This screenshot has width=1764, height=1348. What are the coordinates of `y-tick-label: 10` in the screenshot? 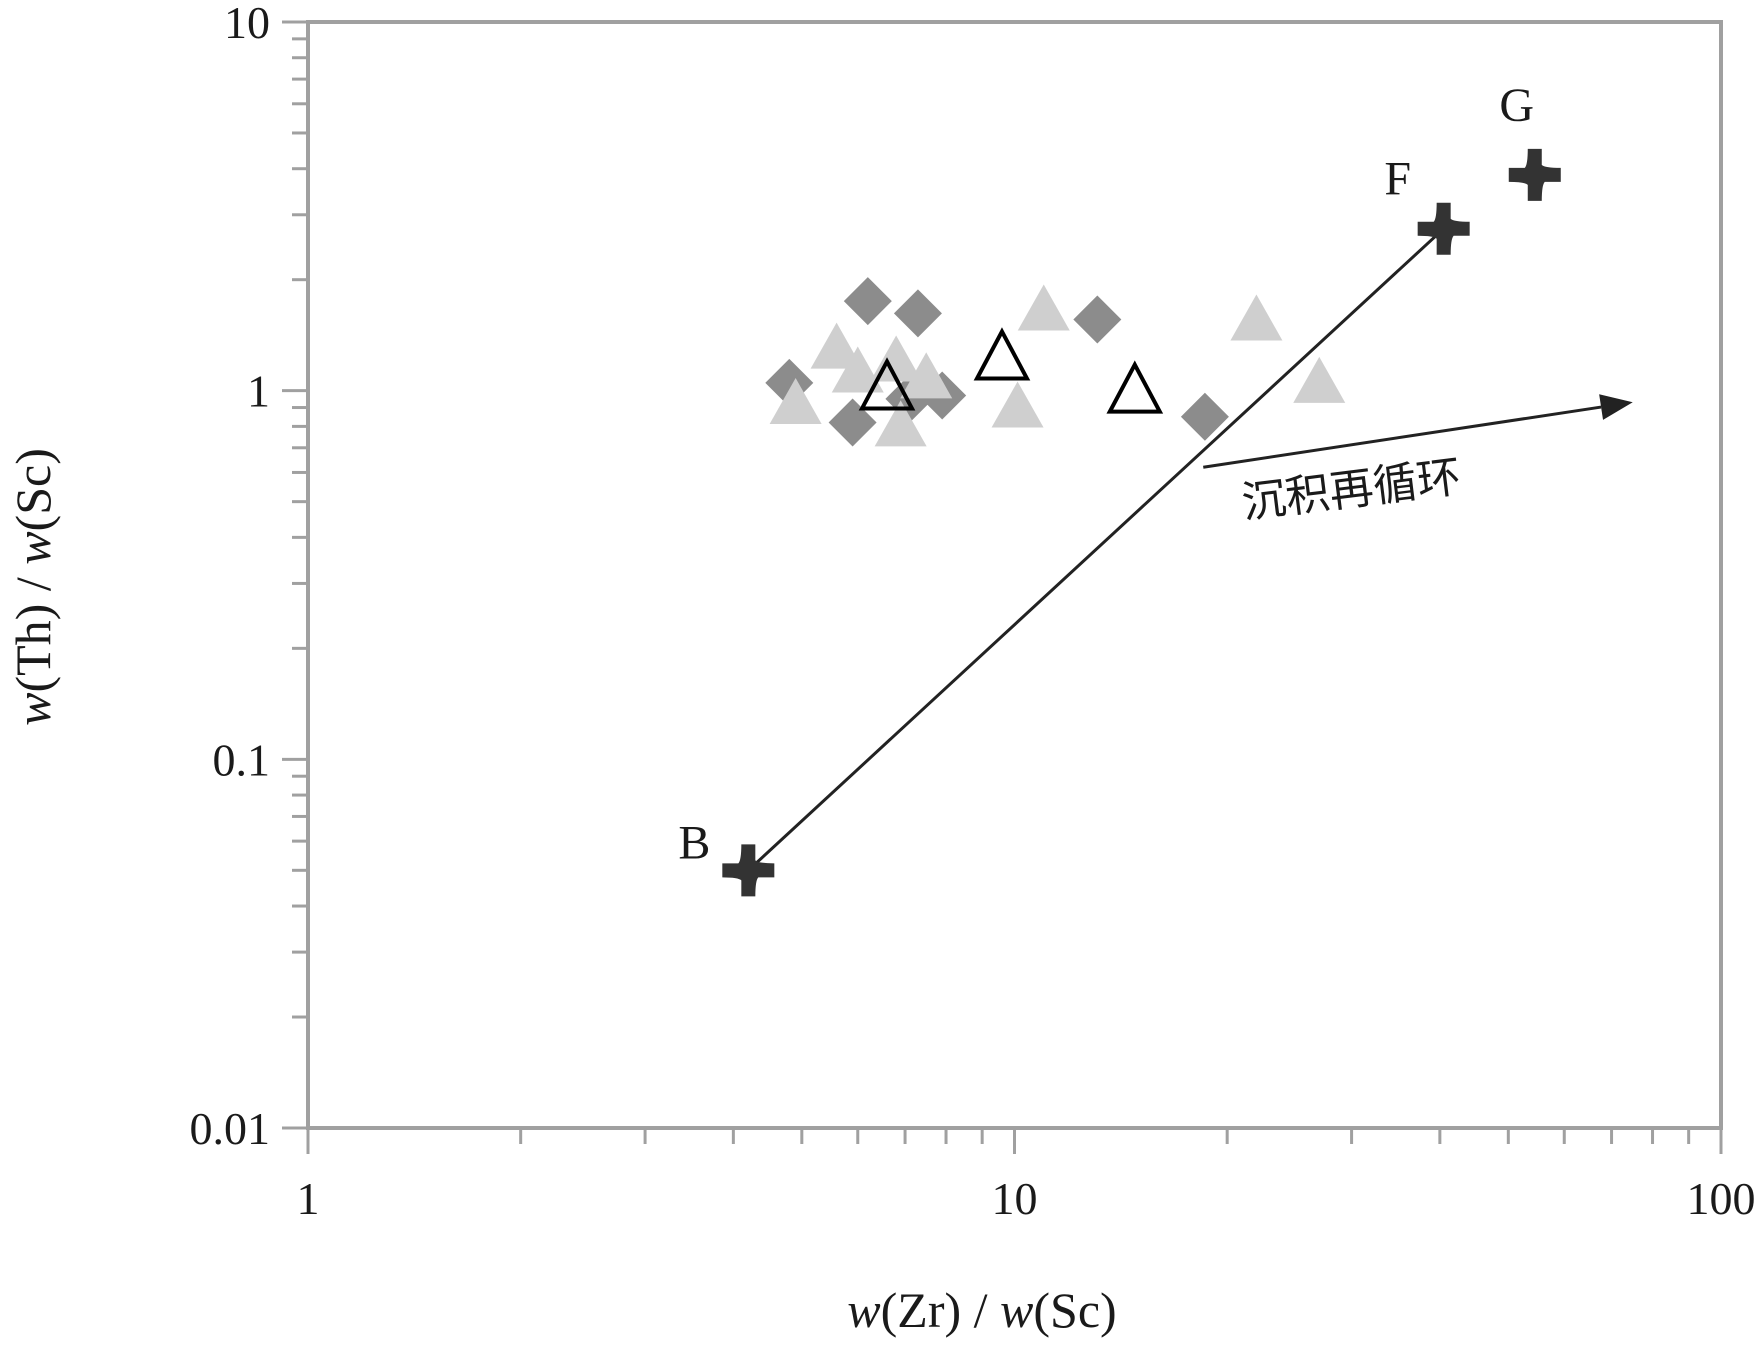 It's located at (247, 24).